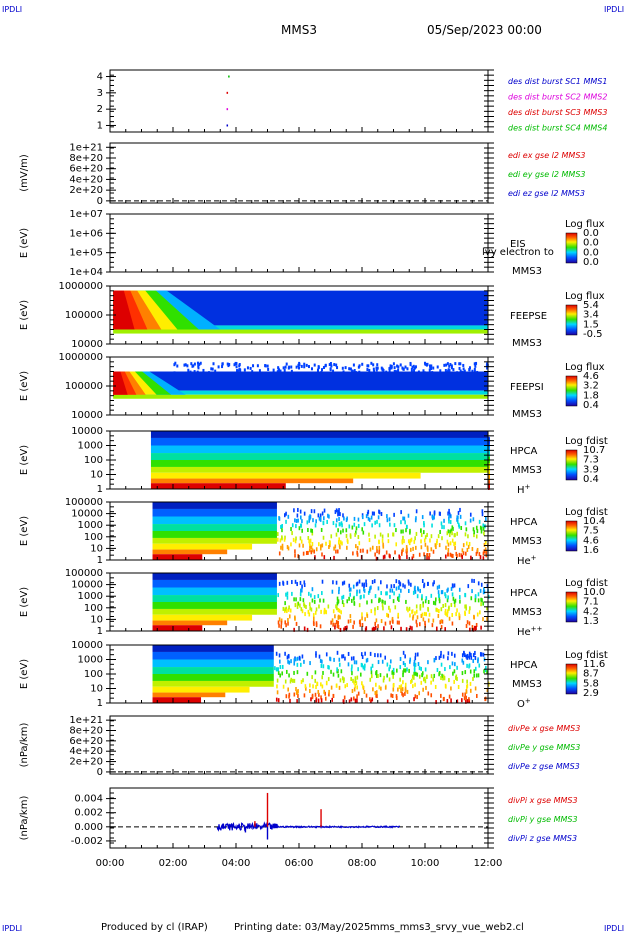 This screenshot has height=934, width=630. I want to click on y-tick-label: 100000, so click(84, 386).